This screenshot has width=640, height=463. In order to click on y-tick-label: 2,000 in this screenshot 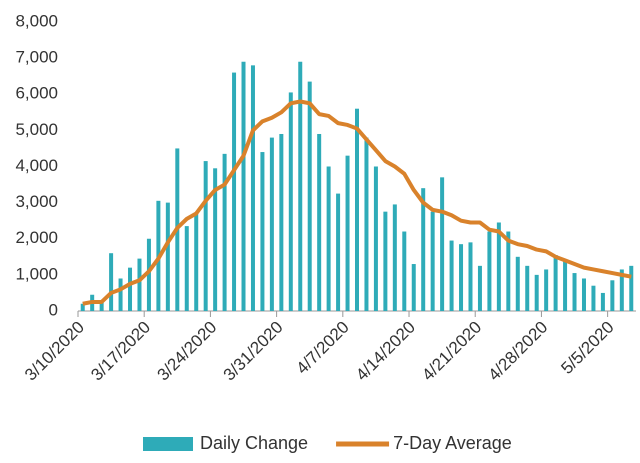, I will do `click(36, 237)`.